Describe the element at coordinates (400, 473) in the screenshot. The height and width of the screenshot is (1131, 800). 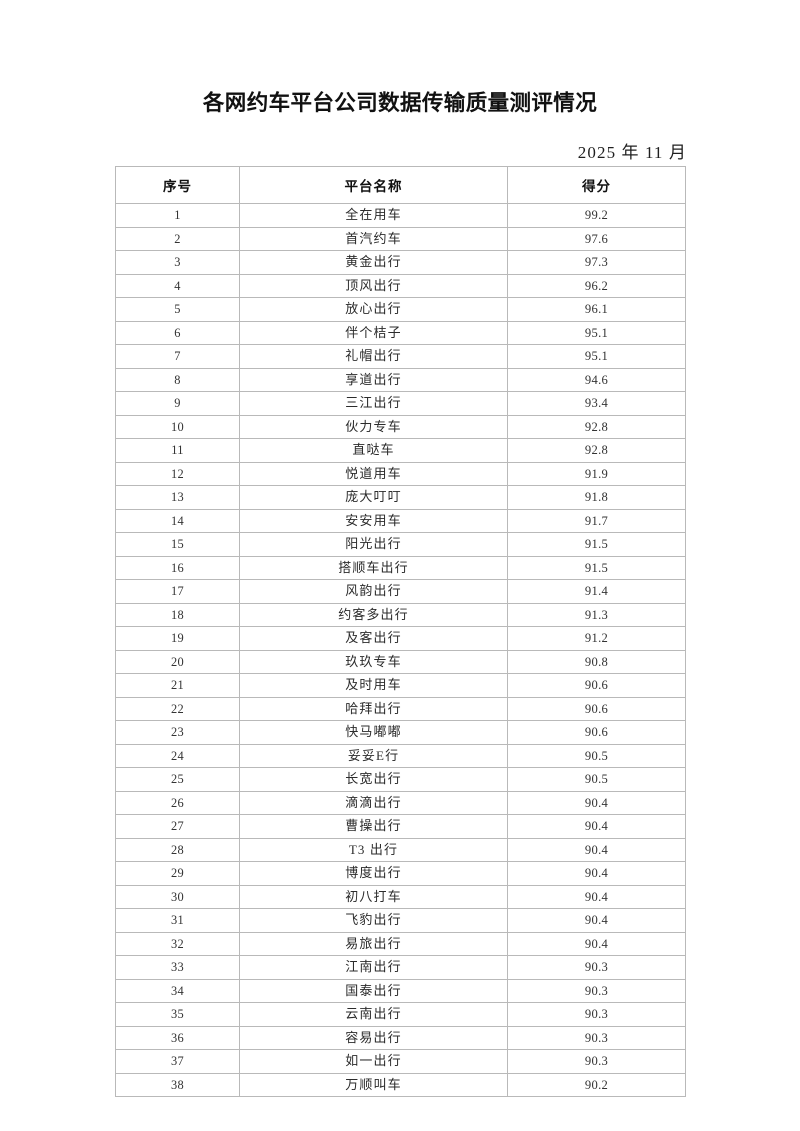
I see `table-row: 12 悦道用车 91.9` at that location.